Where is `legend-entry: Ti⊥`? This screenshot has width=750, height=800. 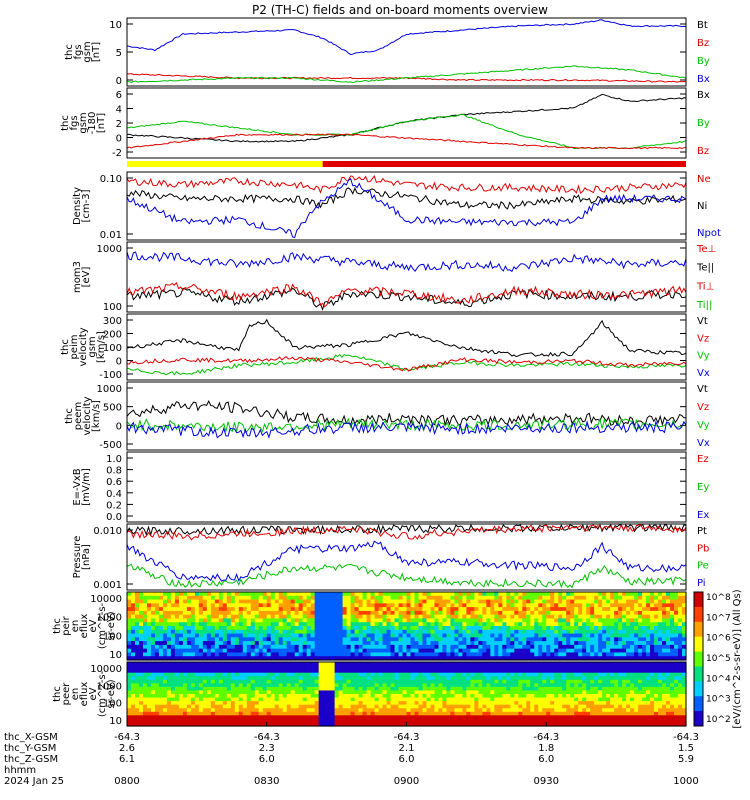 legend-entry: Ti⊥ is located at coordinates (705, 286).